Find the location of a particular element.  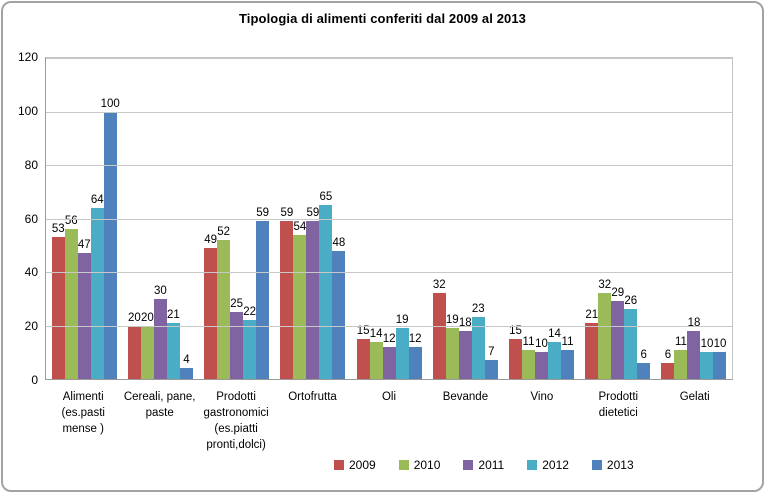

bar-value-label: 30 is located at coordinates (160, 290).